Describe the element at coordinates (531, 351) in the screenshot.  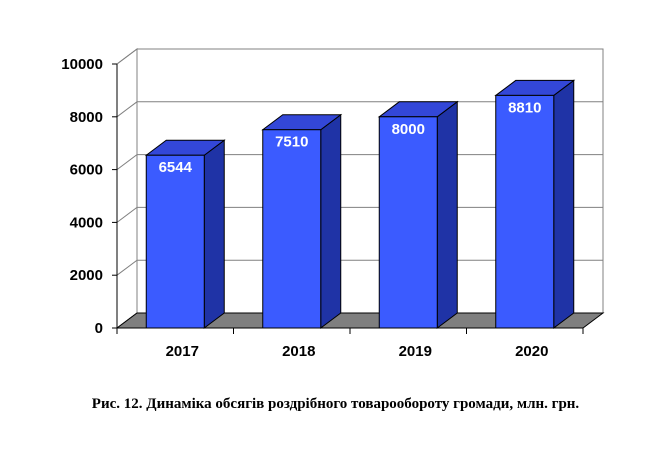
I see `x-tick-label: 2020` at that location.